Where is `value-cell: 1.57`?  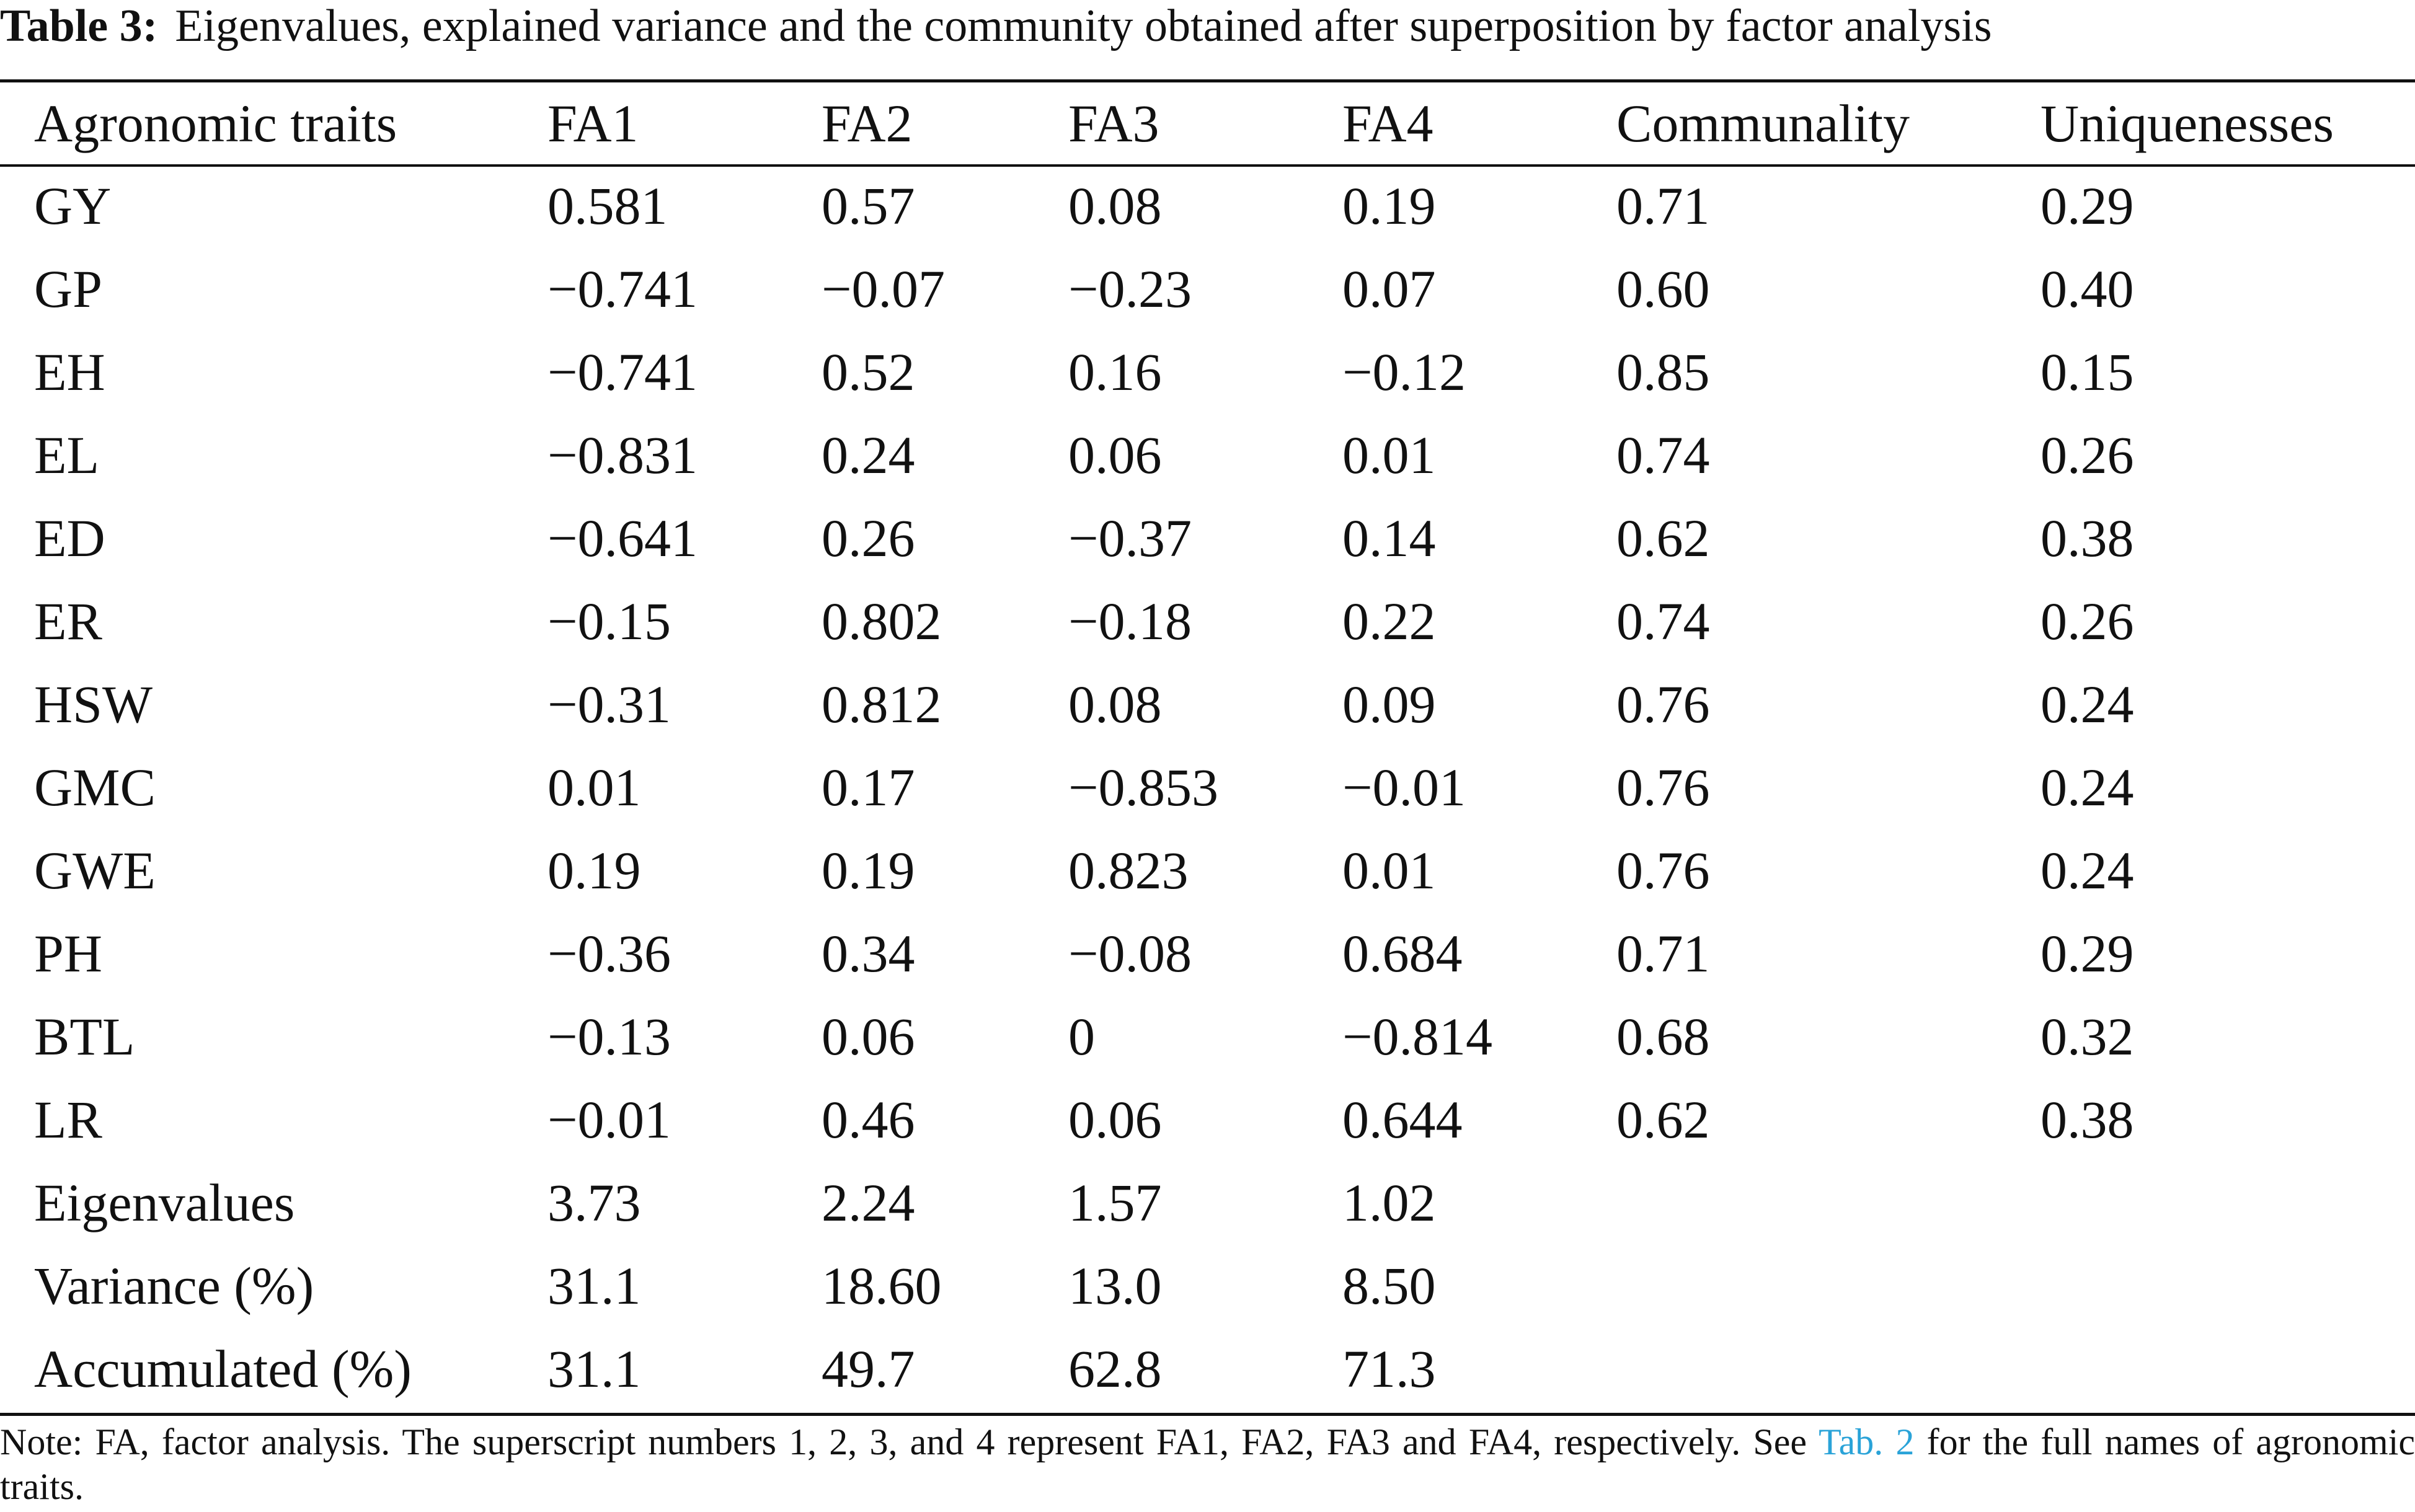 value-cell: 1.57 is located at coordinates (1115, 1202).